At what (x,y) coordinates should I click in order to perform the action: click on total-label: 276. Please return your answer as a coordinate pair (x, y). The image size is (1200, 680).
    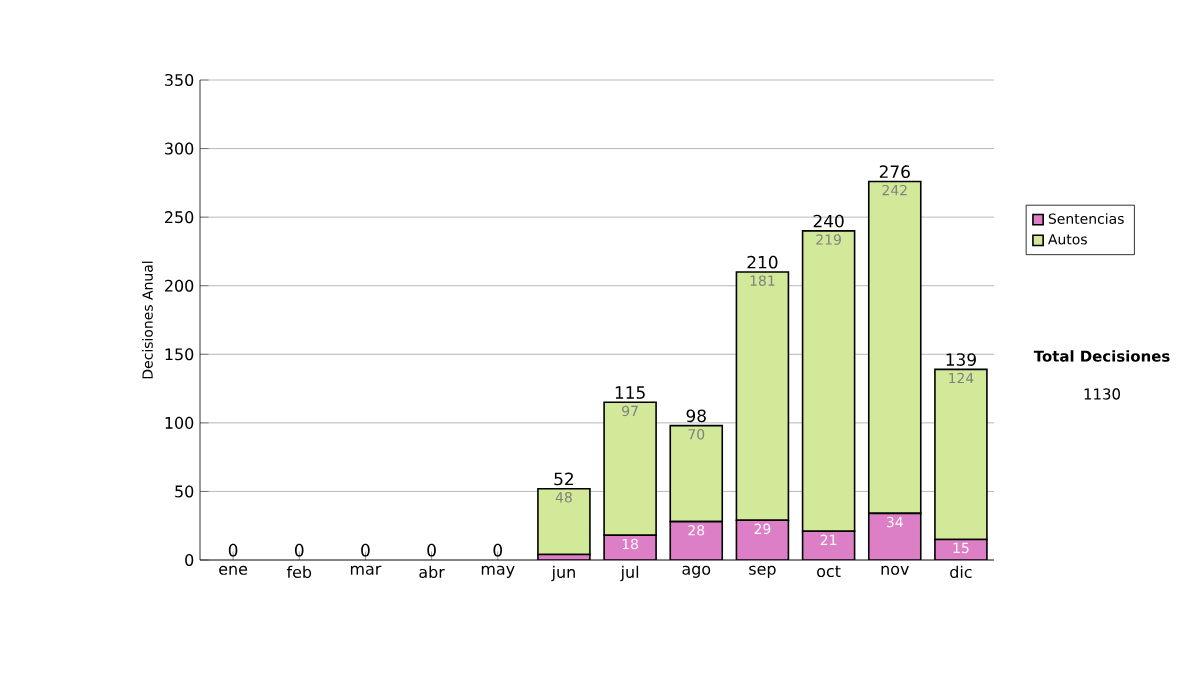
    Looking at the image, I should click on (894, 172).